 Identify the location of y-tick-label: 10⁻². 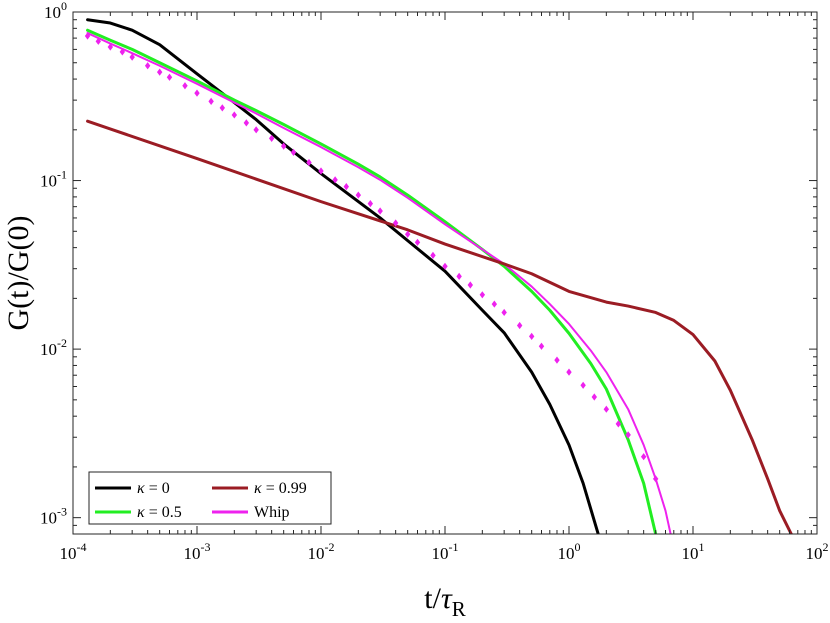
(53, 347).